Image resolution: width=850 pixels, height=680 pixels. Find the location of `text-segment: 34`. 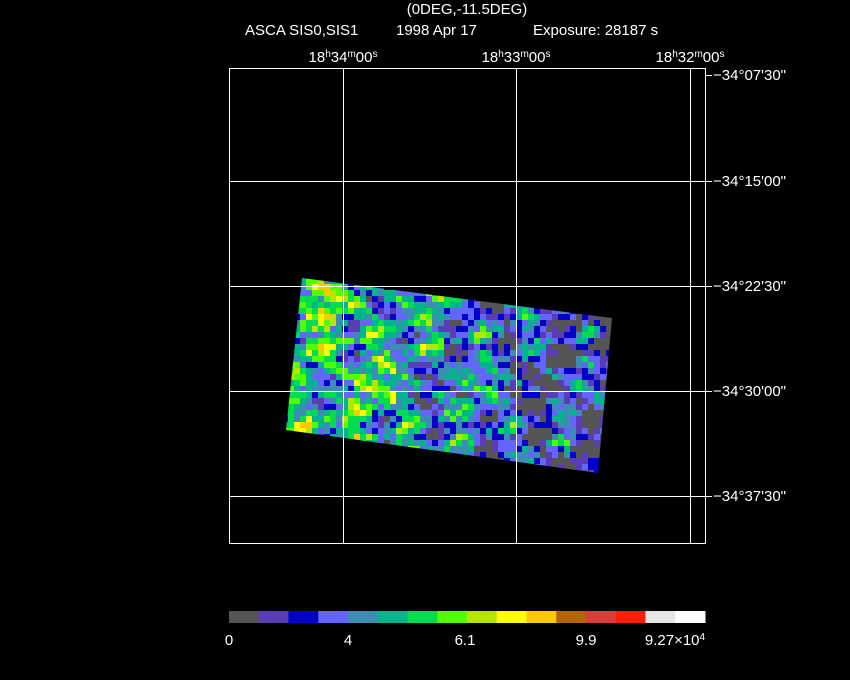

text-segment: 34 is located at coordinates (339, 57).